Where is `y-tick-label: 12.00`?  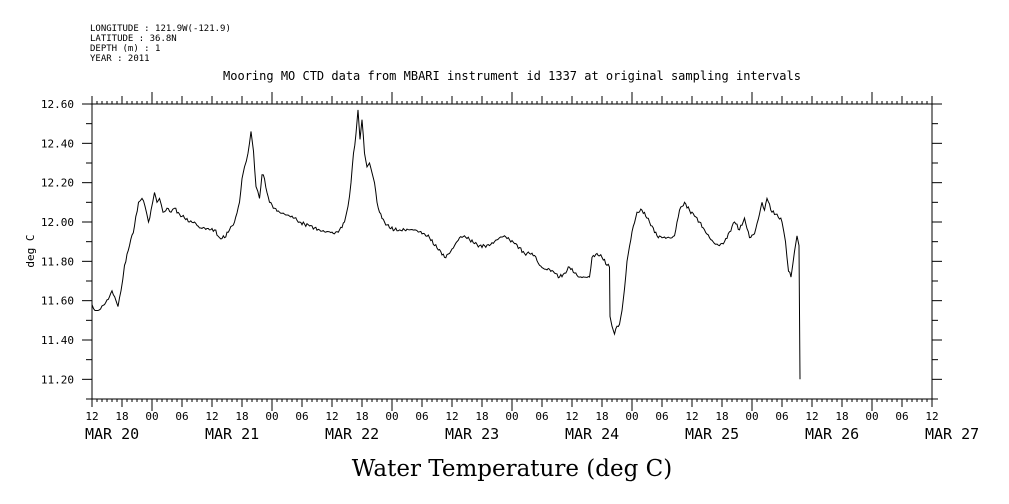
y-tick-label: 12.00 is located at coordinates (57, 222).